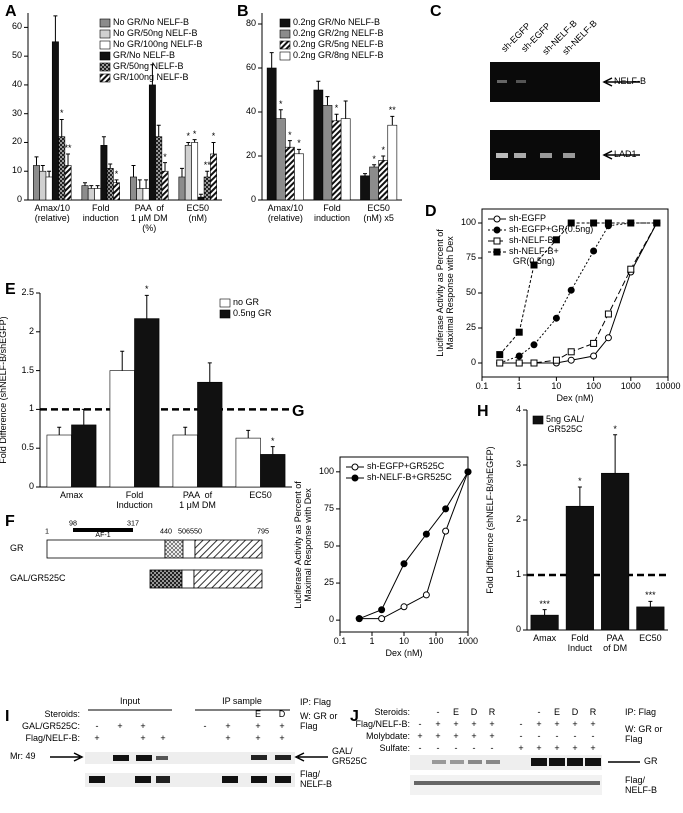 The height and width of the screenshot is (813, 683). I want to click on residue-number: 795, so click(262, 531).